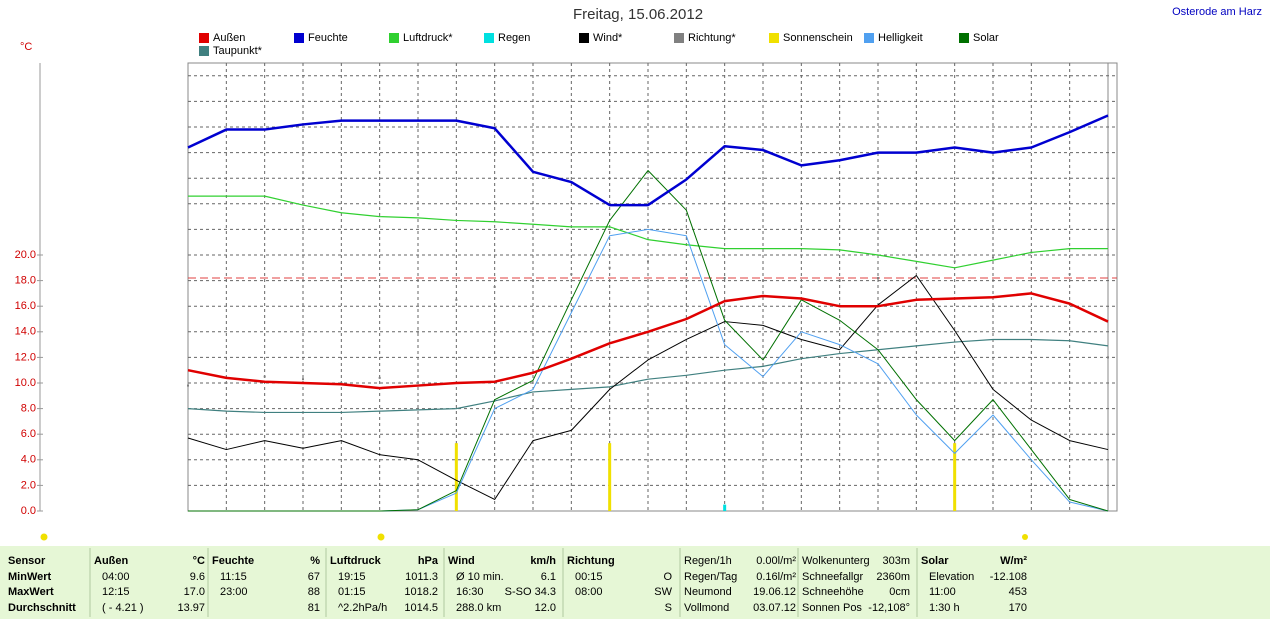 This screenshot has width=1270, height=619. Describe the element at coordinates (25, 357) in the screenshot. I see `y-tick-label: 12.0` at that location.